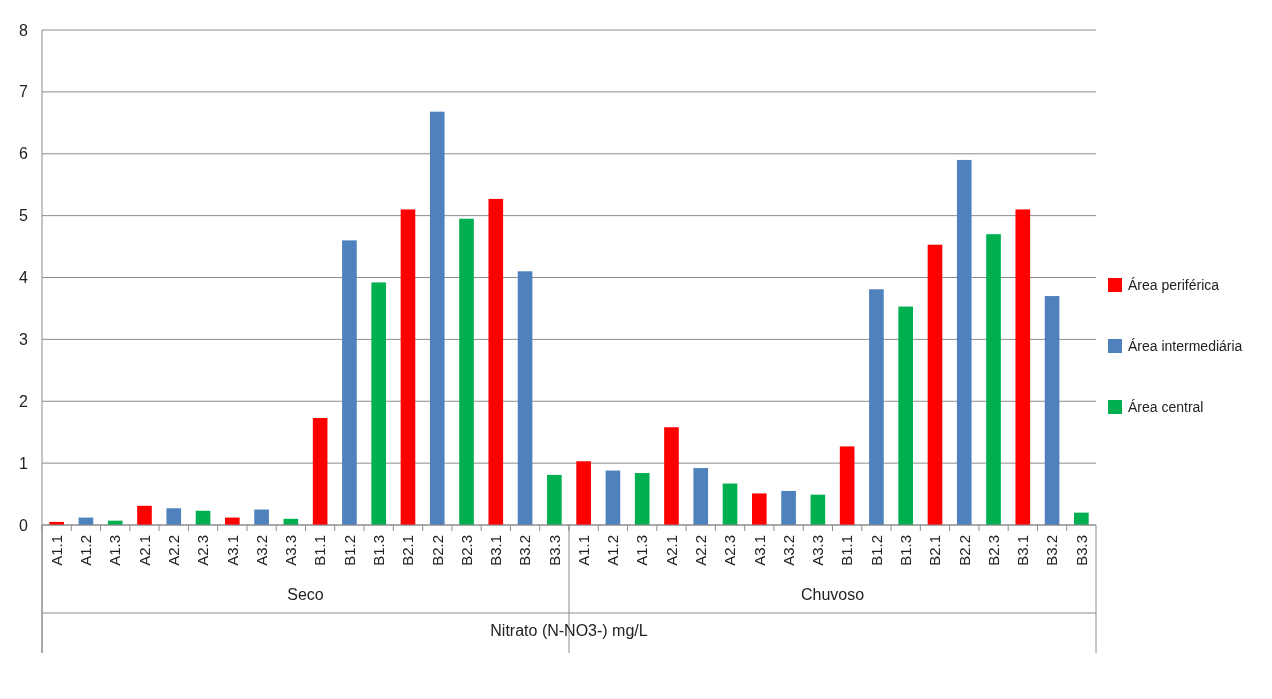 The image size is (1272, 699). Describe the element at coordinates (1166, 406) in the screenshot. I see `legend-label: Área central` at that location.